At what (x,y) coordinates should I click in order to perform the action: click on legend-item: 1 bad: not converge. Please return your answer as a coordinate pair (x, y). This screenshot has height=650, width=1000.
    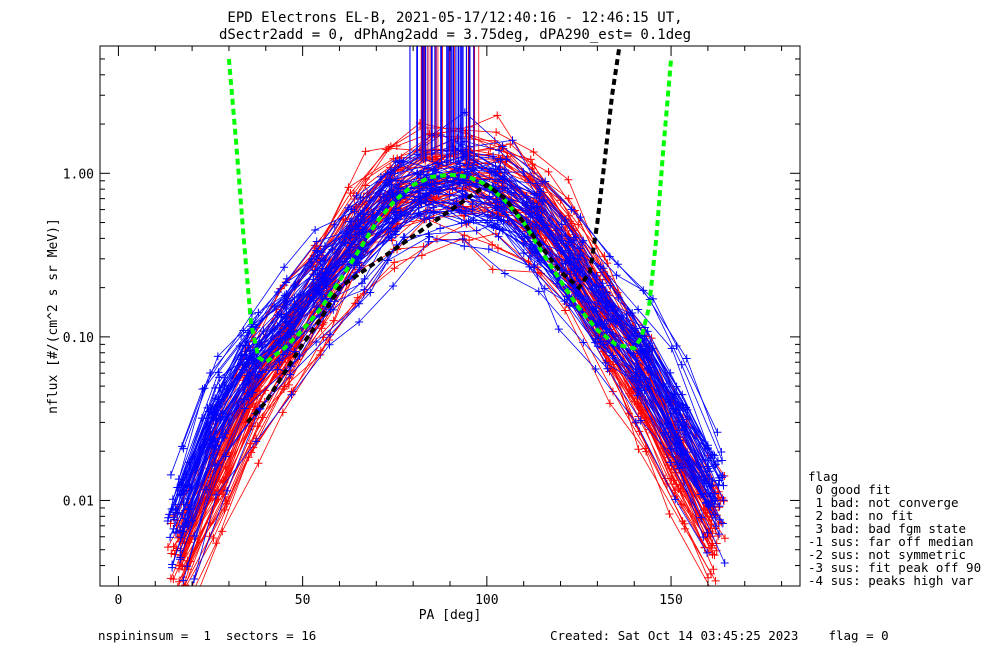
    Looking at the image, I should click on (883, 502).